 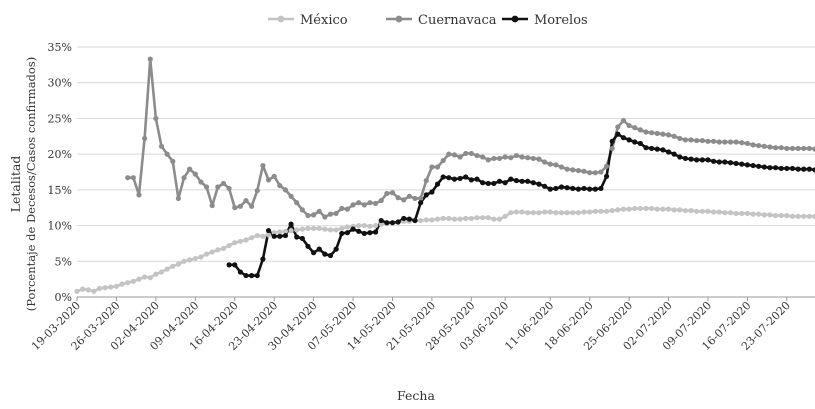 I want to click on y-tick-label: 5%, so click(x=63, y=261).